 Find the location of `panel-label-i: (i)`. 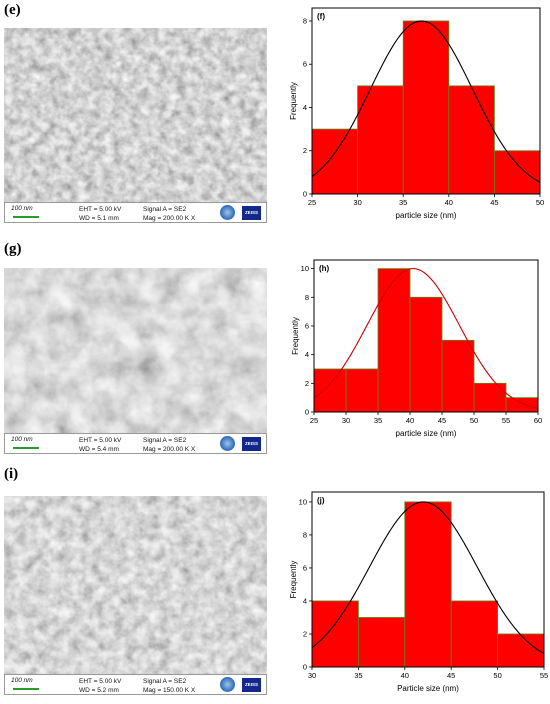

panel-label-i: (i) is located at coordinates (11, 474).